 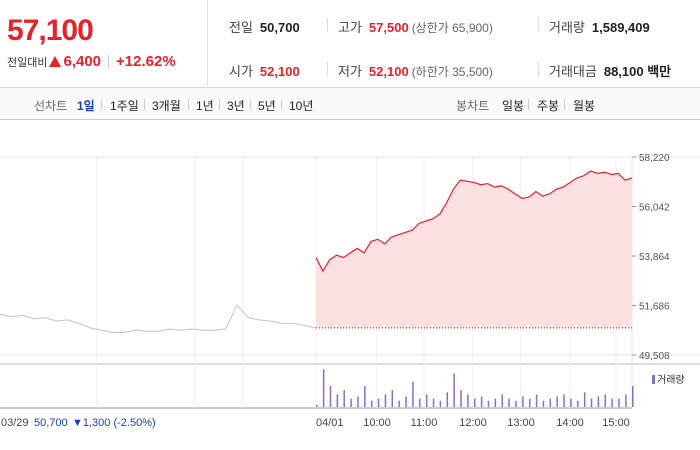 I want to click on stat-value: 50,700, so click(x=279, y=27).